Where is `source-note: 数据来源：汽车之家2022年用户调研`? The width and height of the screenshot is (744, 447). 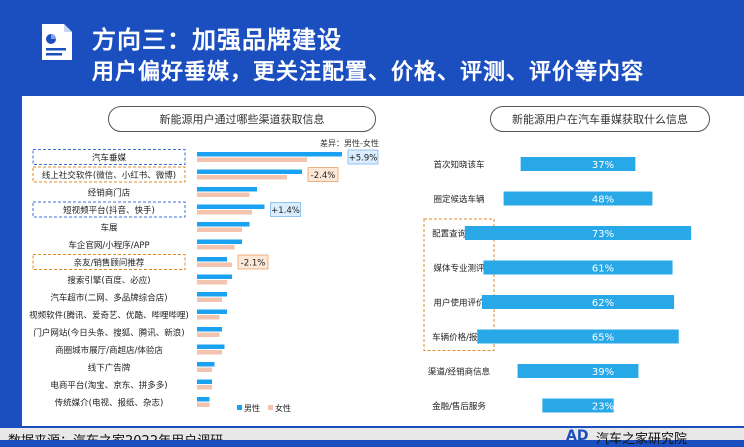 source-note: 数据来源：汽车之家2022年用户调研 is located at coordinates (115, 435).